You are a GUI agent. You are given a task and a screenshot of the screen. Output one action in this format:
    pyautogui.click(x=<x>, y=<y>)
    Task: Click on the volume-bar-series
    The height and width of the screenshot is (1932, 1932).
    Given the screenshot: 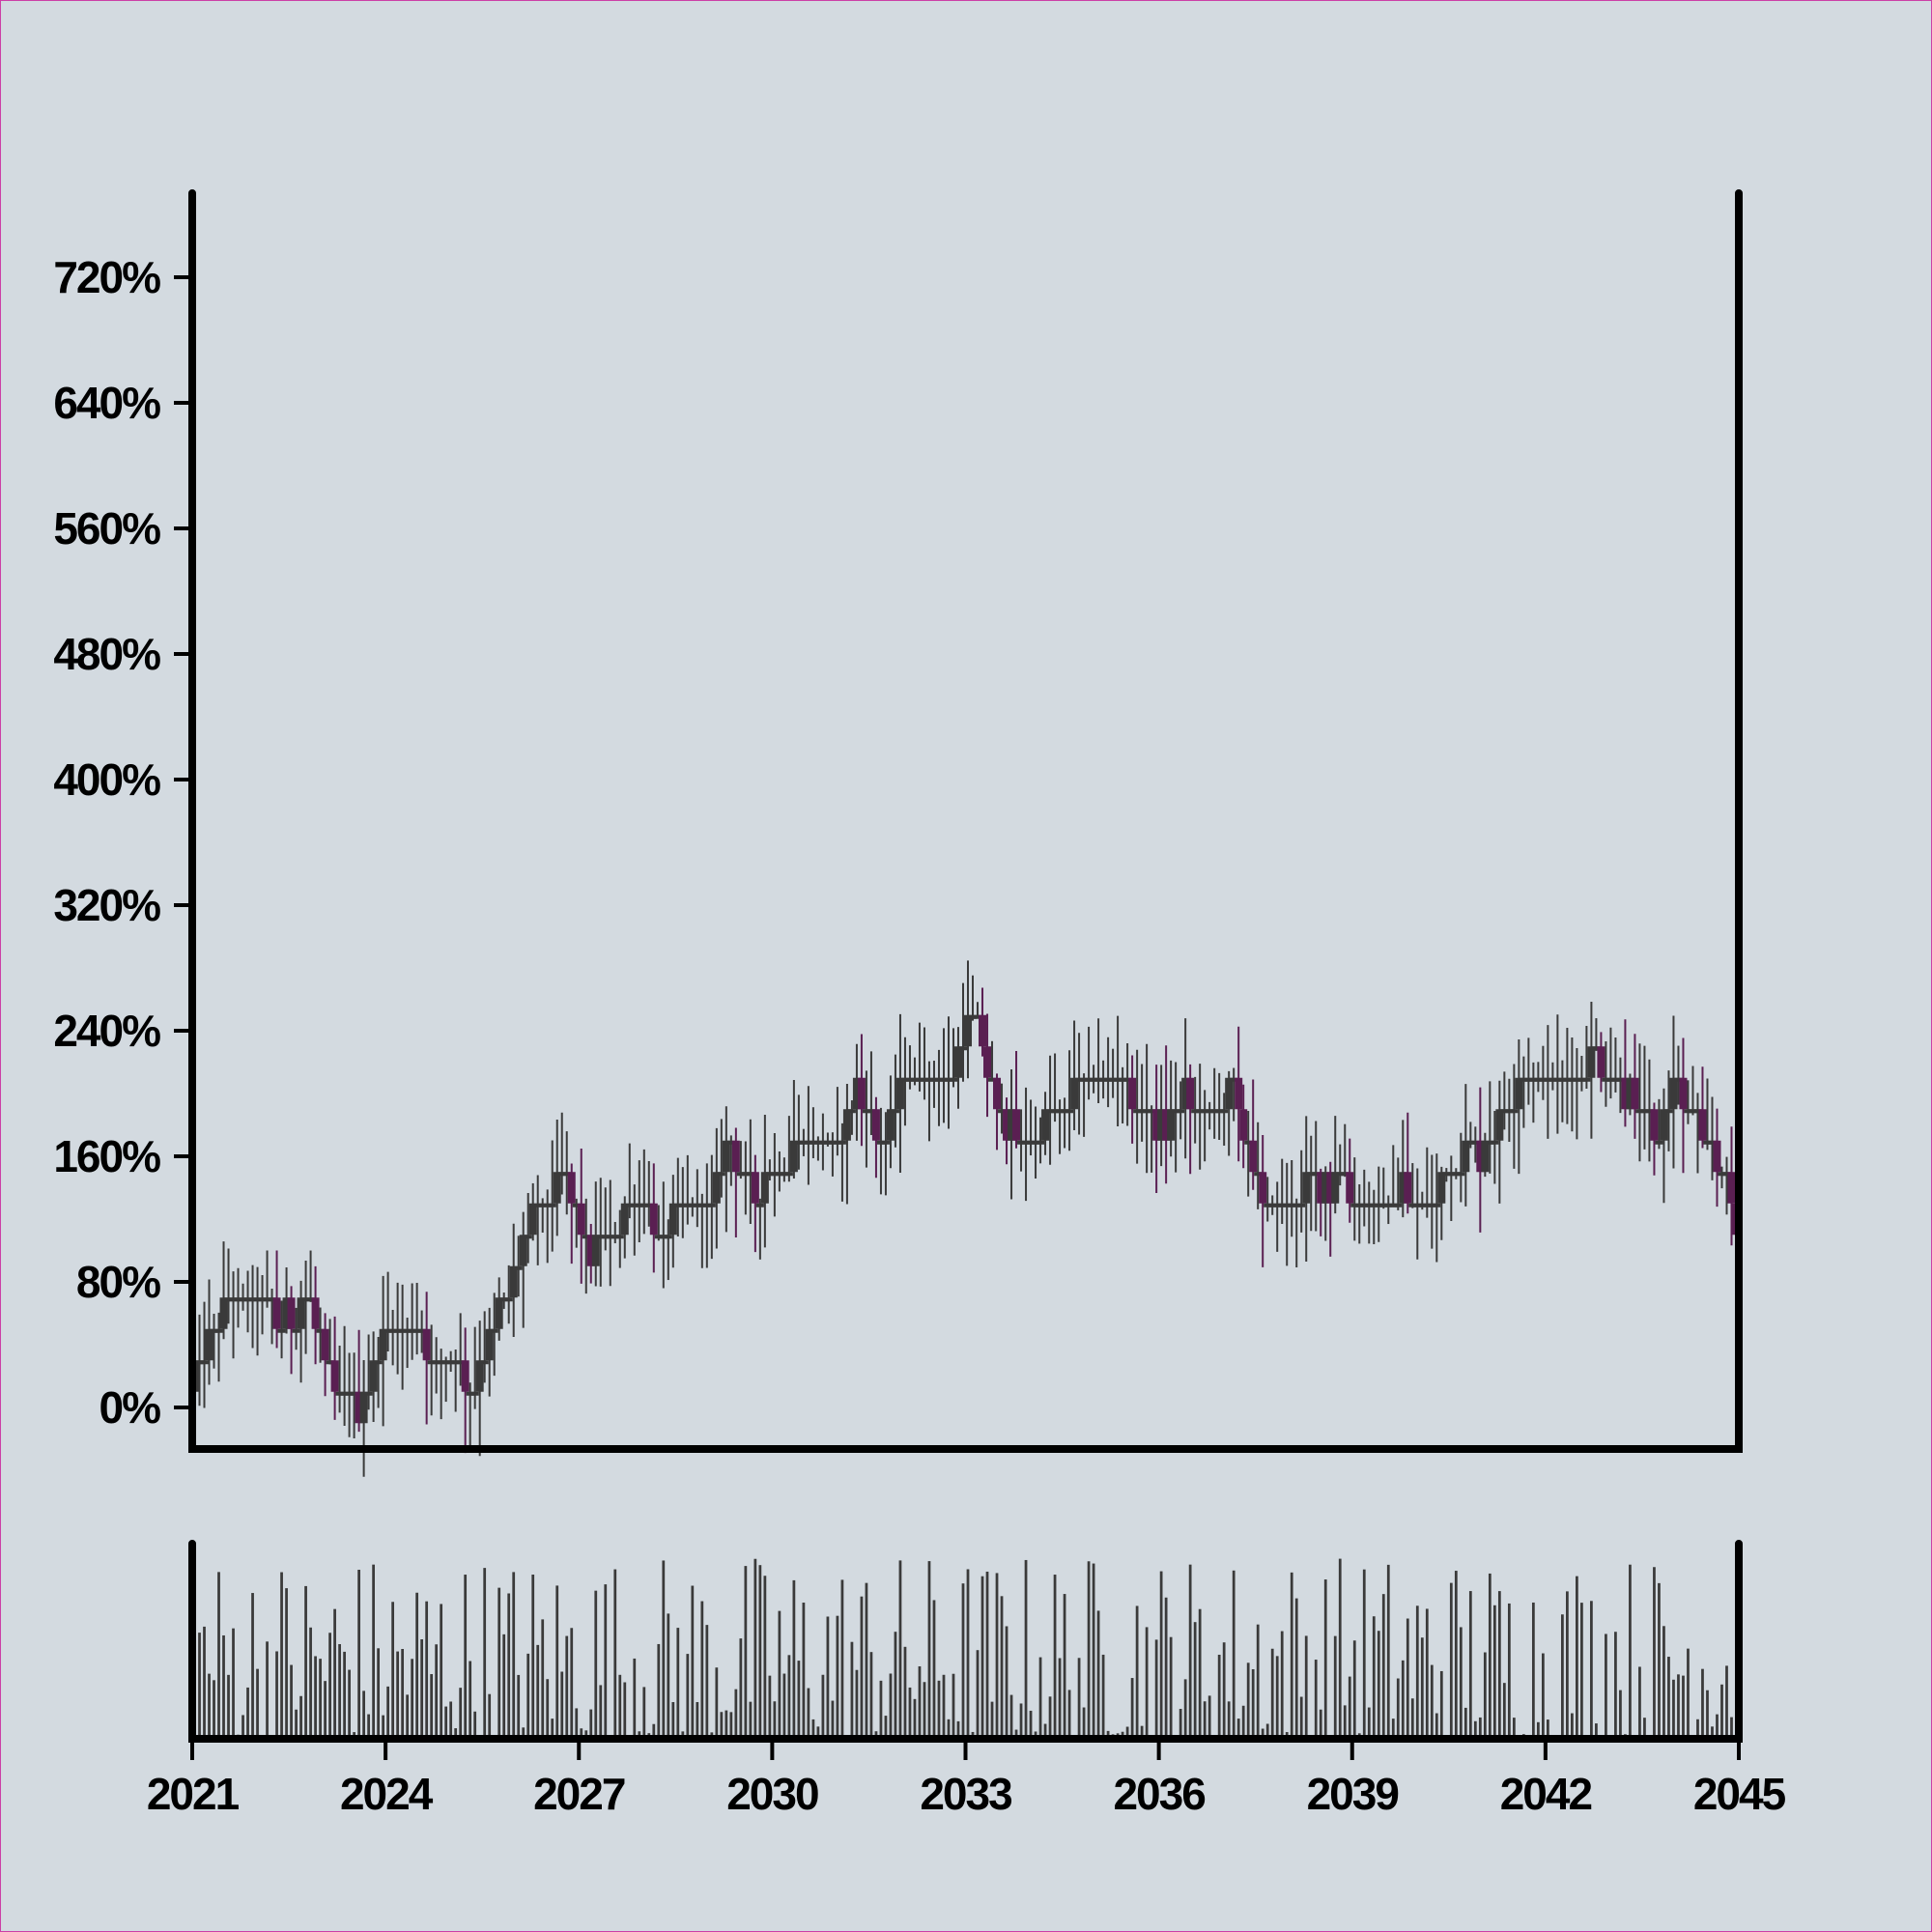 What is the action you would take?
    pyautogui.click(x=965, y=1648)
    